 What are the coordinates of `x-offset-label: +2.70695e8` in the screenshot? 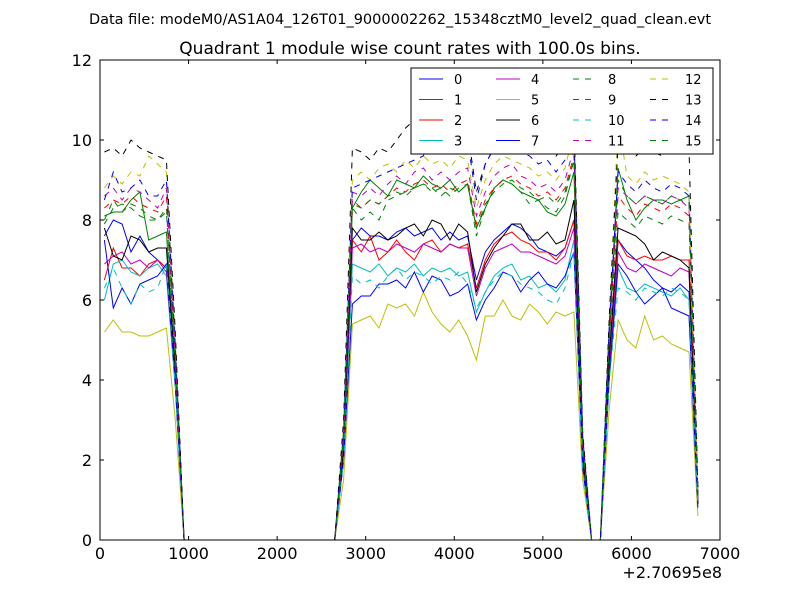 It's located at (672, 572).